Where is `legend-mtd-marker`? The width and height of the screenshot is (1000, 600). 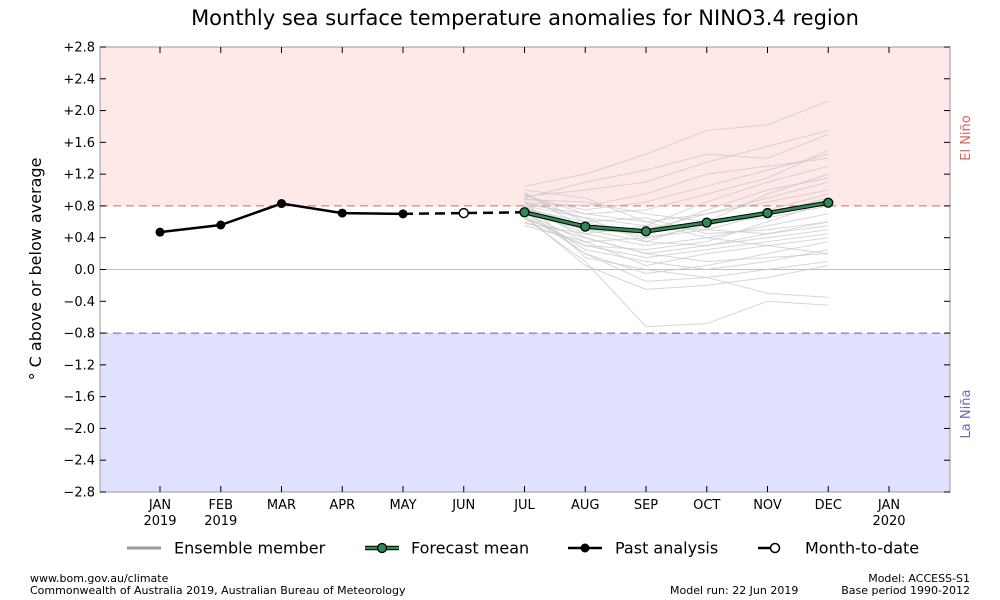
legend-mtd-marker is located at coordinates (775, 548).